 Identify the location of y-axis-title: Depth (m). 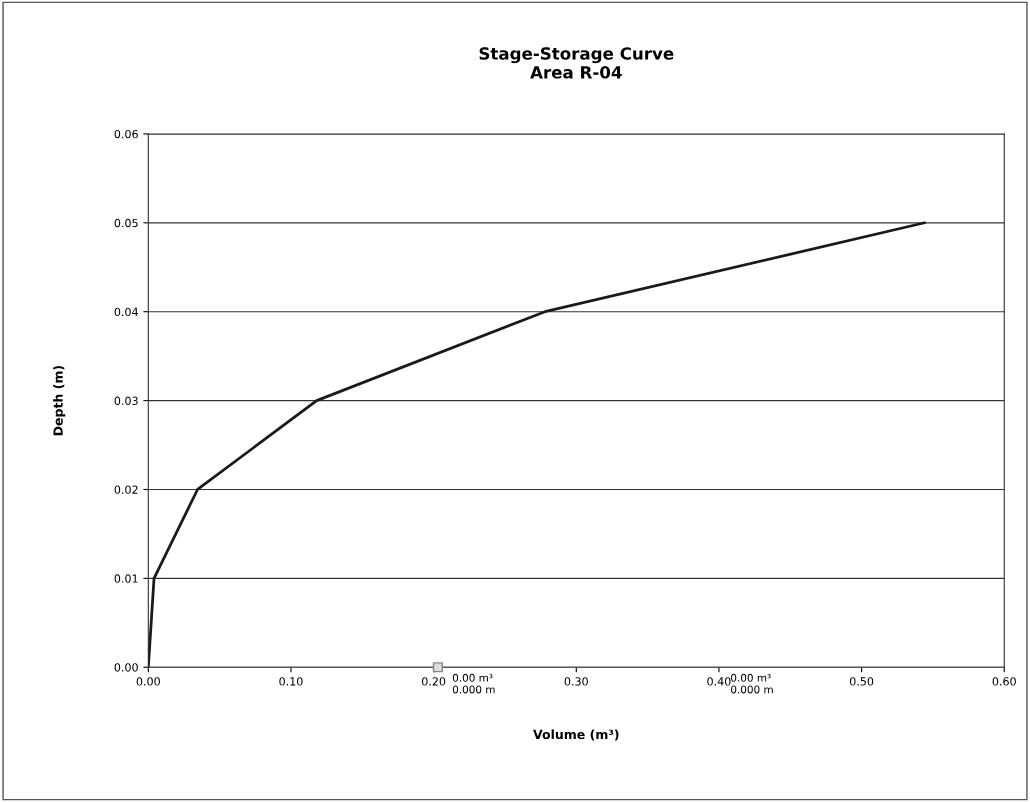
(59, 400).